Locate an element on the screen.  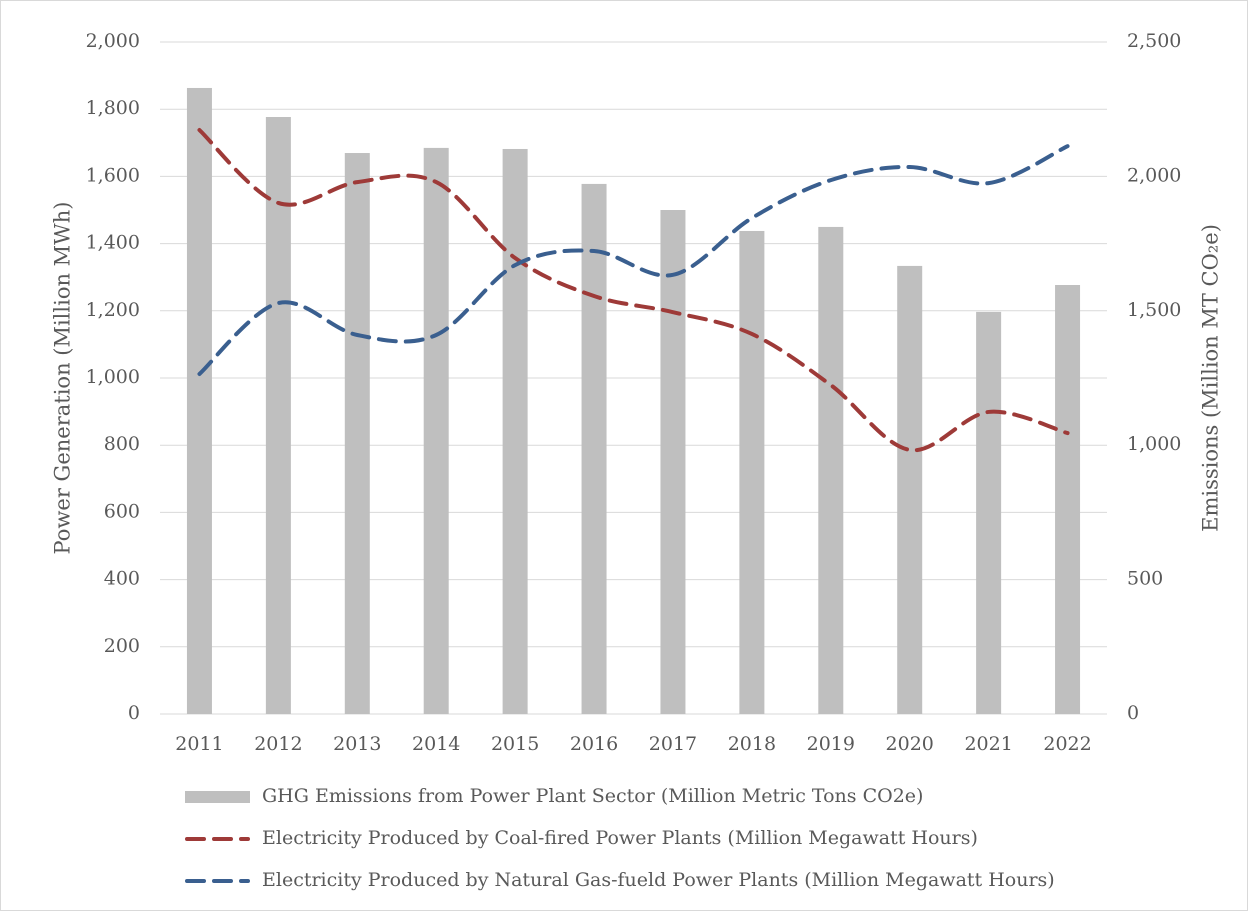
y-tick-label: 1,800 is located at coordinates (113, 108).